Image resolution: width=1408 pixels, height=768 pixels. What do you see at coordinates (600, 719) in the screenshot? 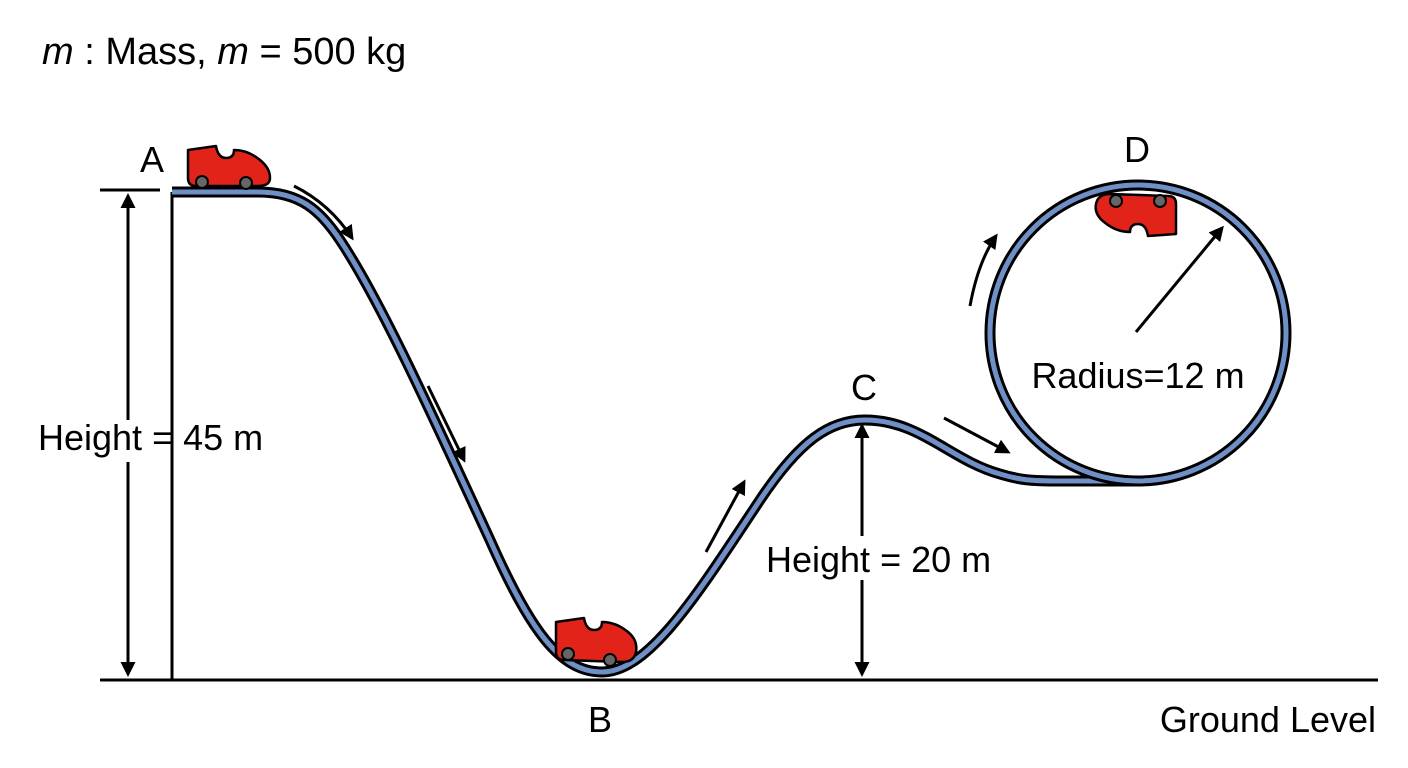
I see `point-b-label: B` at bounding box center [600, 719].